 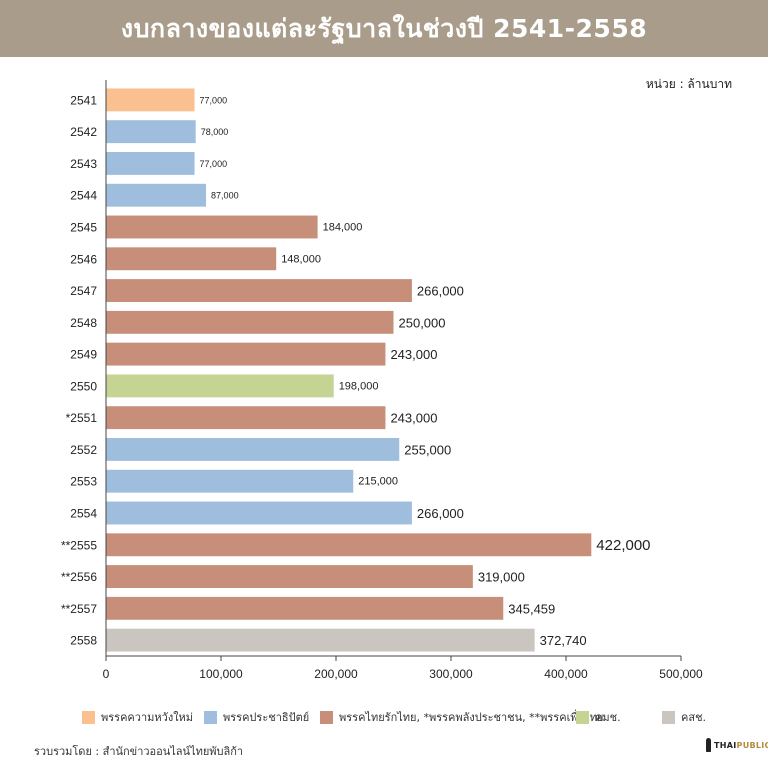 I want to click on logo-text-publica: PUBLICA, so click(x=752, y=745).